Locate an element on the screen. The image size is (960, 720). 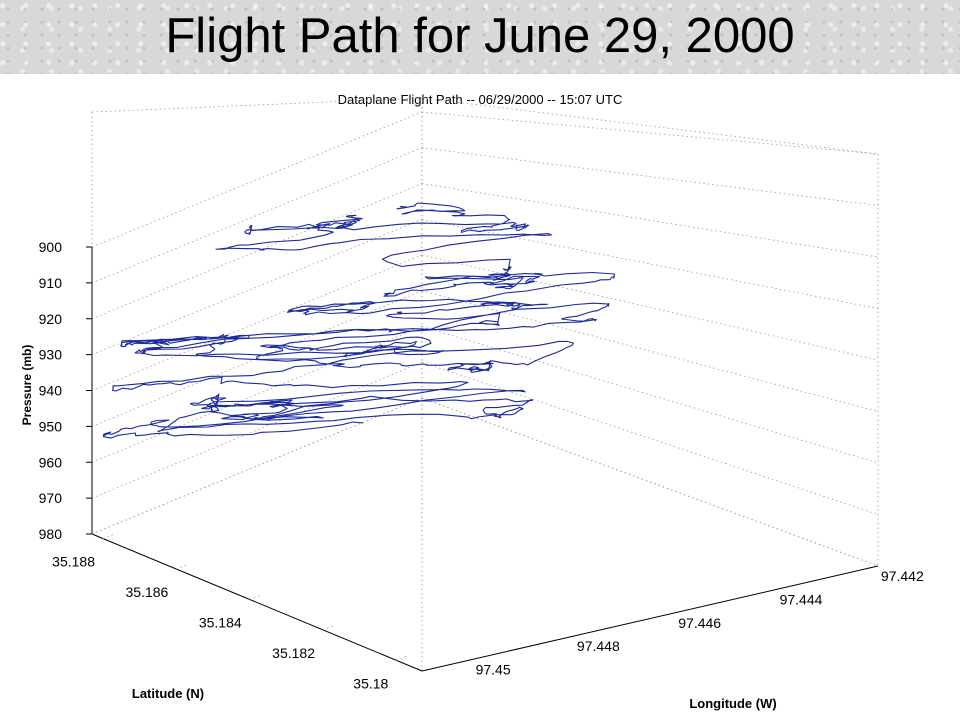
latitude-tick-label: 35.188 is located at coordinates (73, 562).